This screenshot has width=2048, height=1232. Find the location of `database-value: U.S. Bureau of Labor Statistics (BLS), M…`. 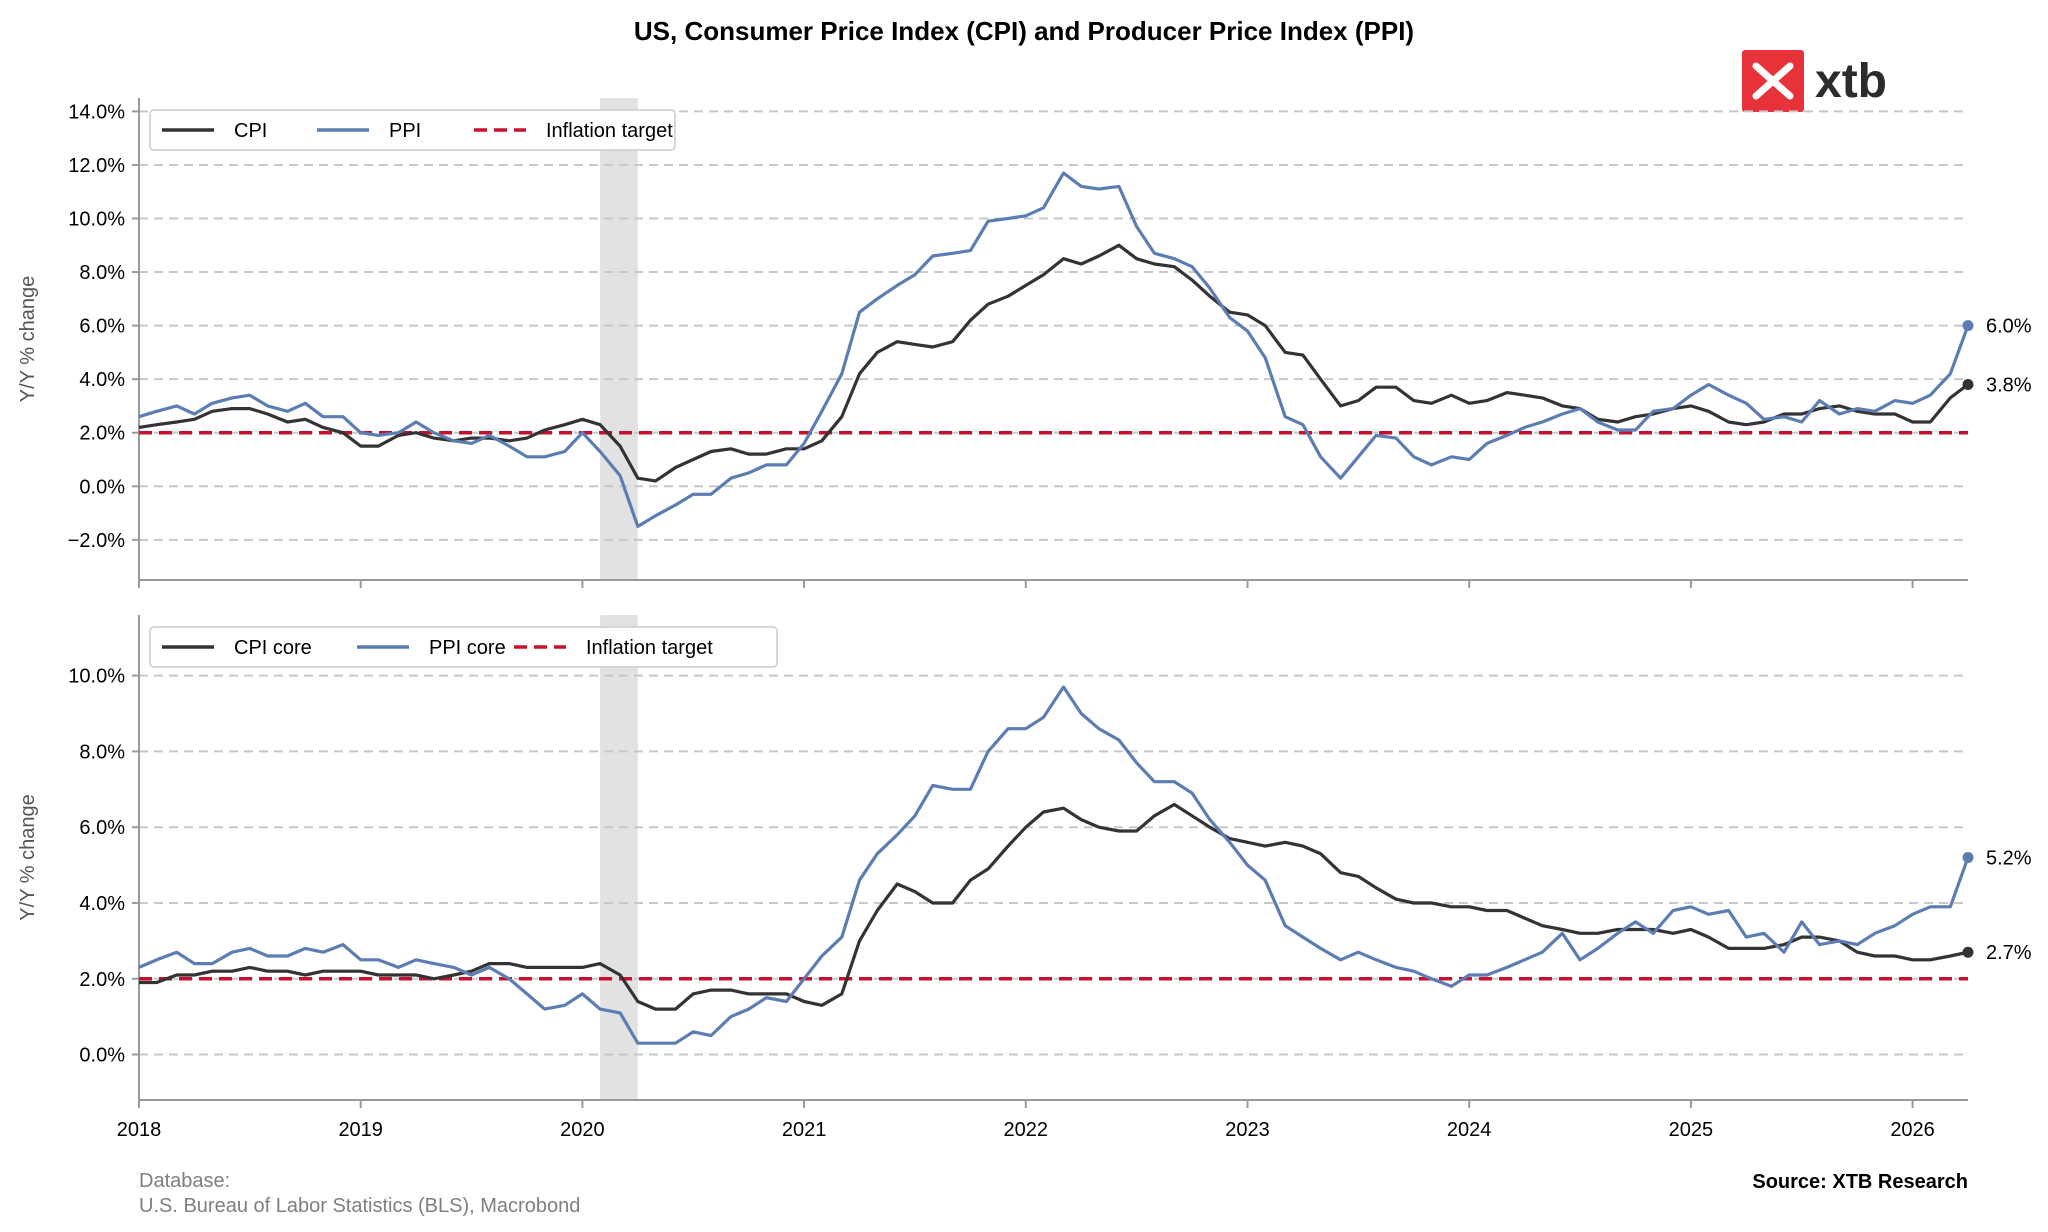

database-value: U.S. Bureau of Labor Statistics (BLS), M… is located at coordinates (359, 1206).